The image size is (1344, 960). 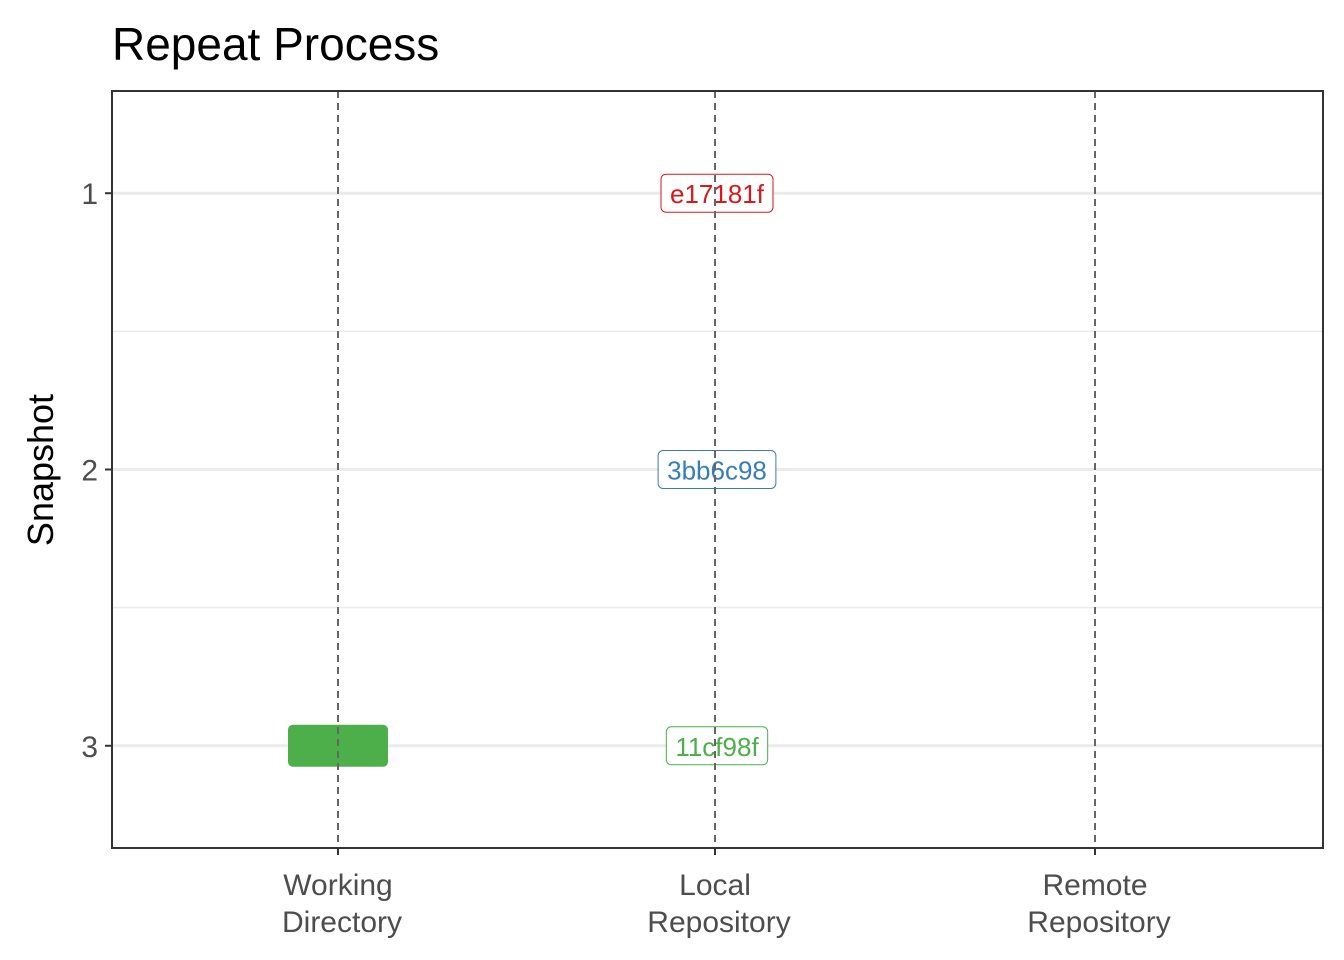 I want to click on x-tick-label: Local Repository, so click(x=718, y=904).